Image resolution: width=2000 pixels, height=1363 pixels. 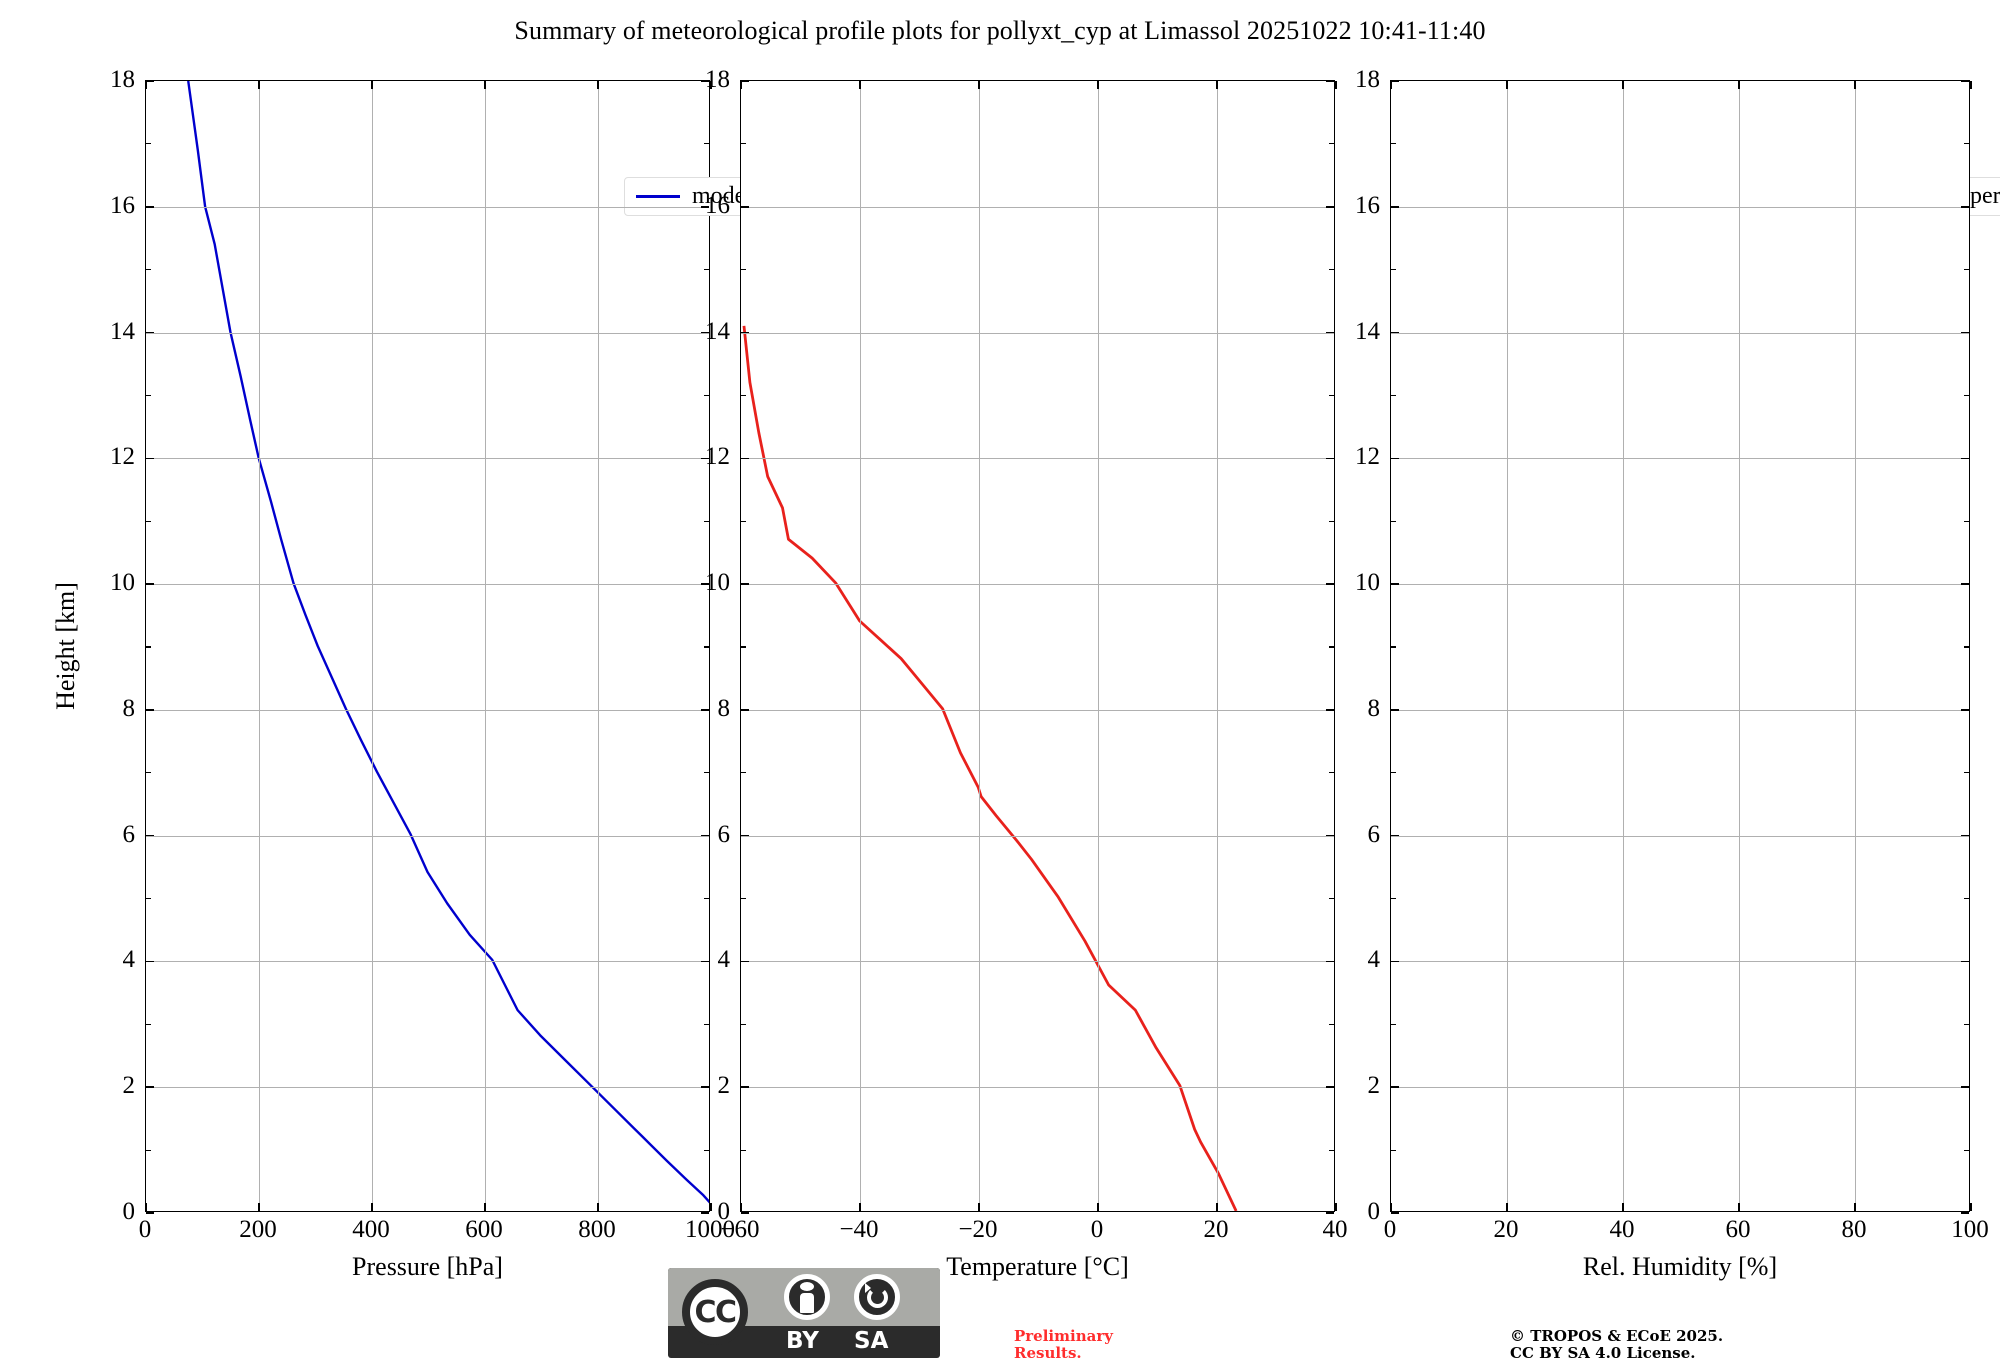 What do you see at coordinates (871, 1341) in the screenshot?
I see `cc-sa-label: SA` at bounding box center [871, 1341].